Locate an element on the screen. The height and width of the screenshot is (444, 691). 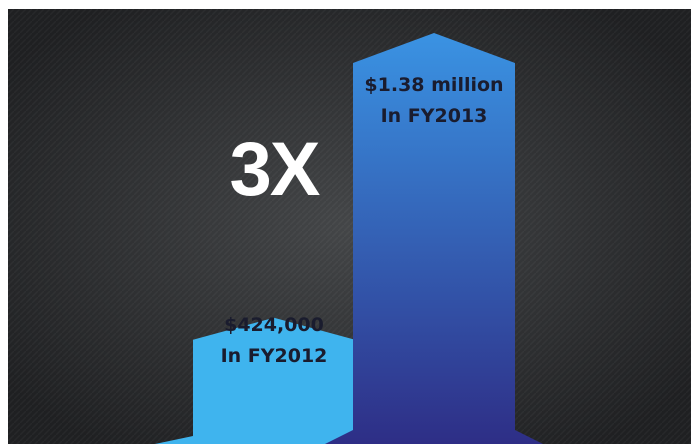
growth-multiplier-annotation: 3X is located at coordinates (275, 169).